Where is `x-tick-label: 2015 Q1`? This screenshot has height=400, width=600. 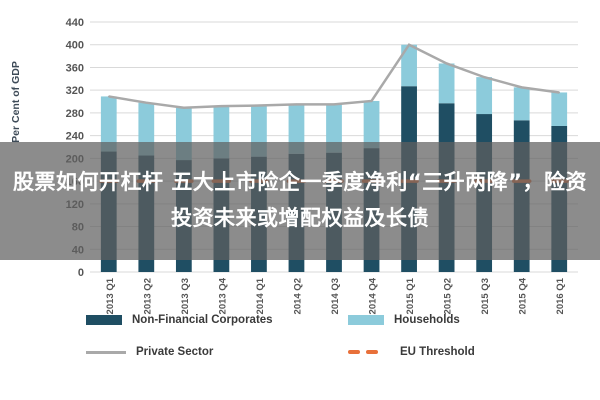 x-tick-label: 2015 Q1 is located at coordinates (410, 295).